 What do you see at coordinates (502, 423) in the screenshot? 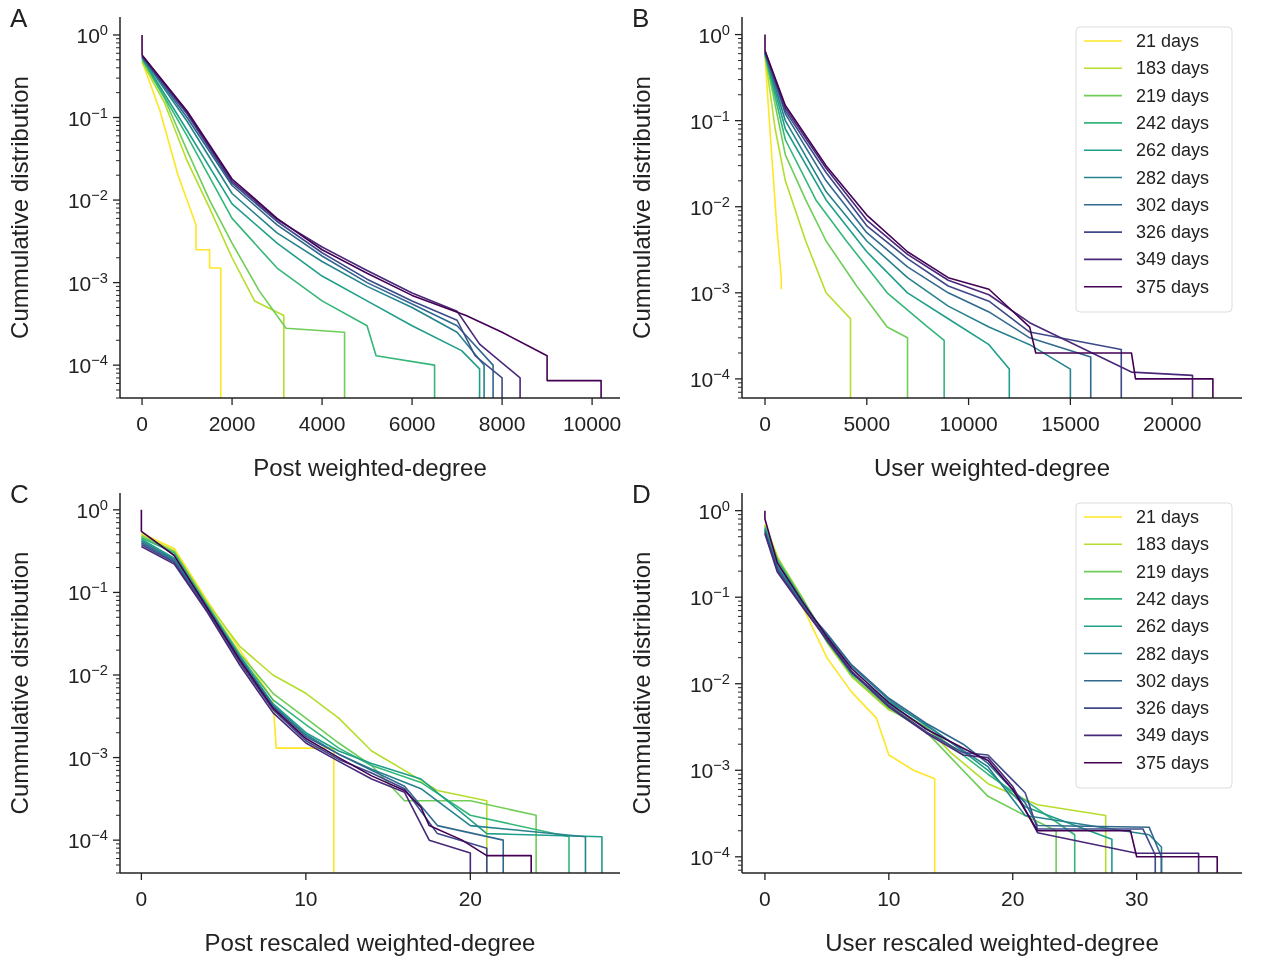
I see `x-tick-label: 8000` at bounding box center [502, 423].